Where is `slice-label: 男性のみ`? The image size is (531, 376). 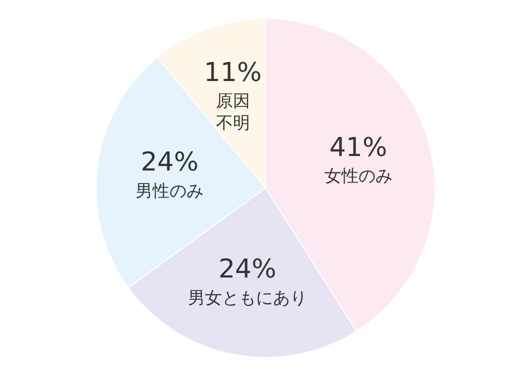
slice-label: 男性のみ is located at coordinates (170, 191).